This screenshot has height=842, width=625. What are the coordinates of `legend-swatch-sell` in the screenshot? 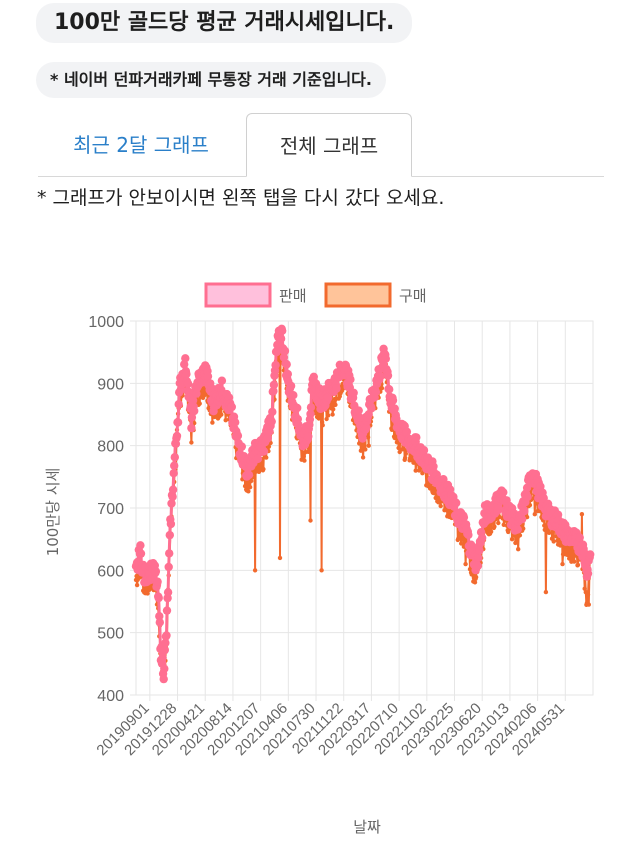 It's located at (238, 295).